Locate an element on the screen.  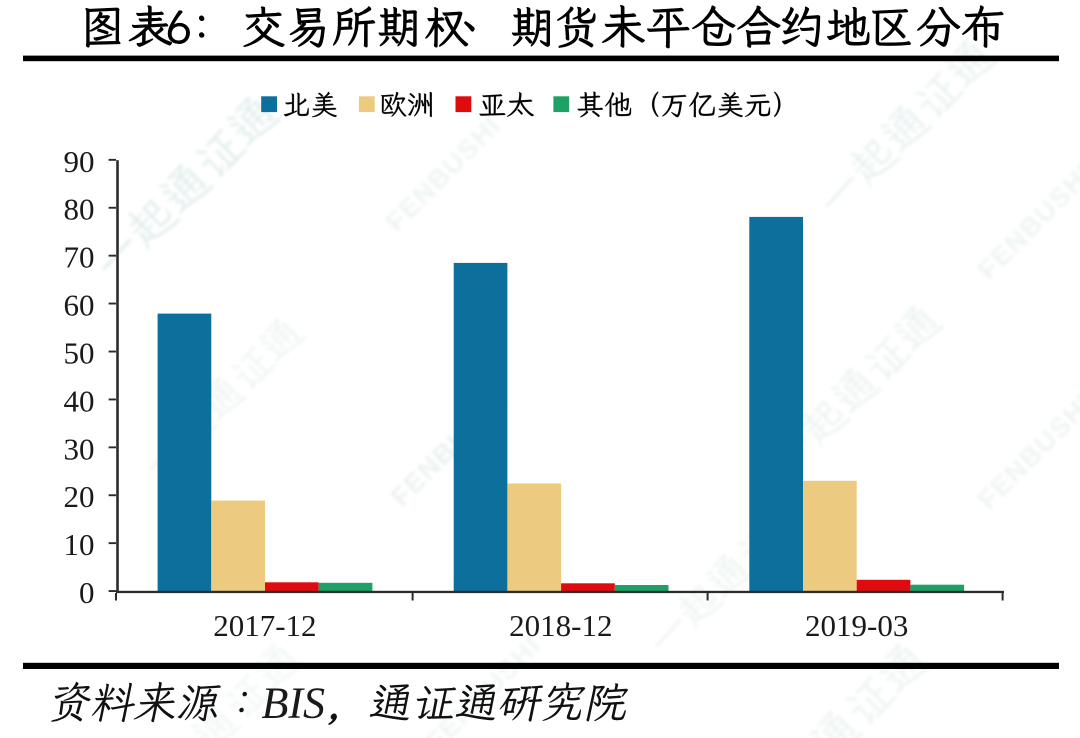
svg-text: 50 is located at coordinates (79, 353).